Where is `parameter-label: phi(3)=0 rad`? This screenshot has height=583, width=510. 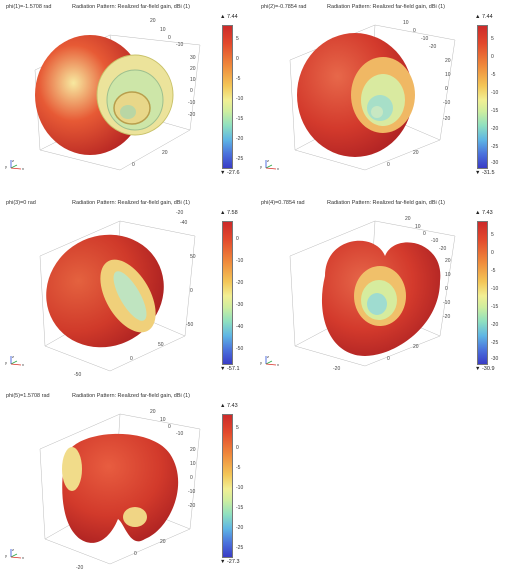
parameter-label: phi(3)=0 rad is located at coordinates (21, 203).